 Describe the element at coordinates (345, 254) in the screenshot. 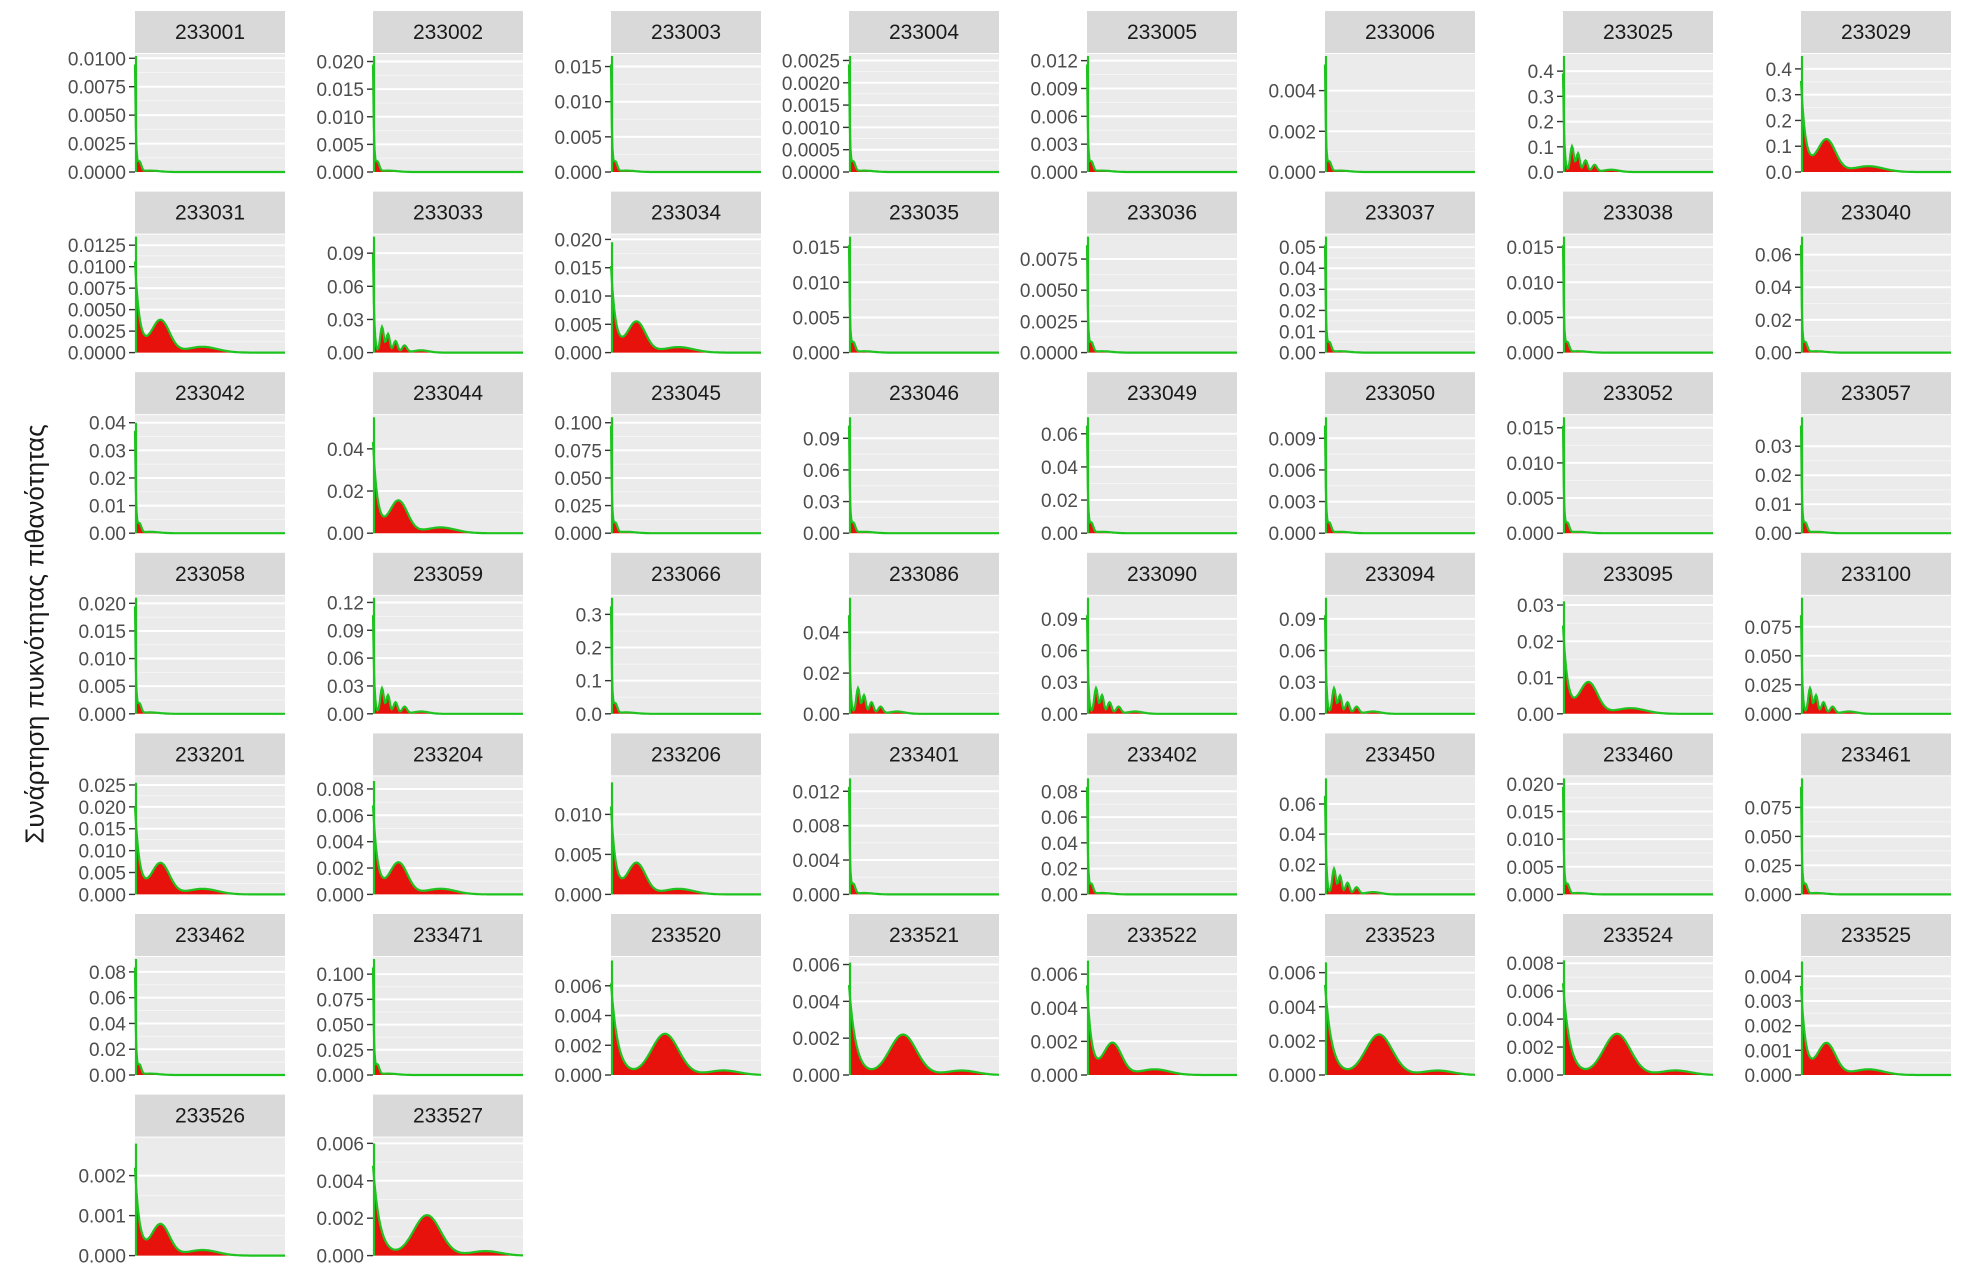

I see `y-tick-label: 0.09` at that location.